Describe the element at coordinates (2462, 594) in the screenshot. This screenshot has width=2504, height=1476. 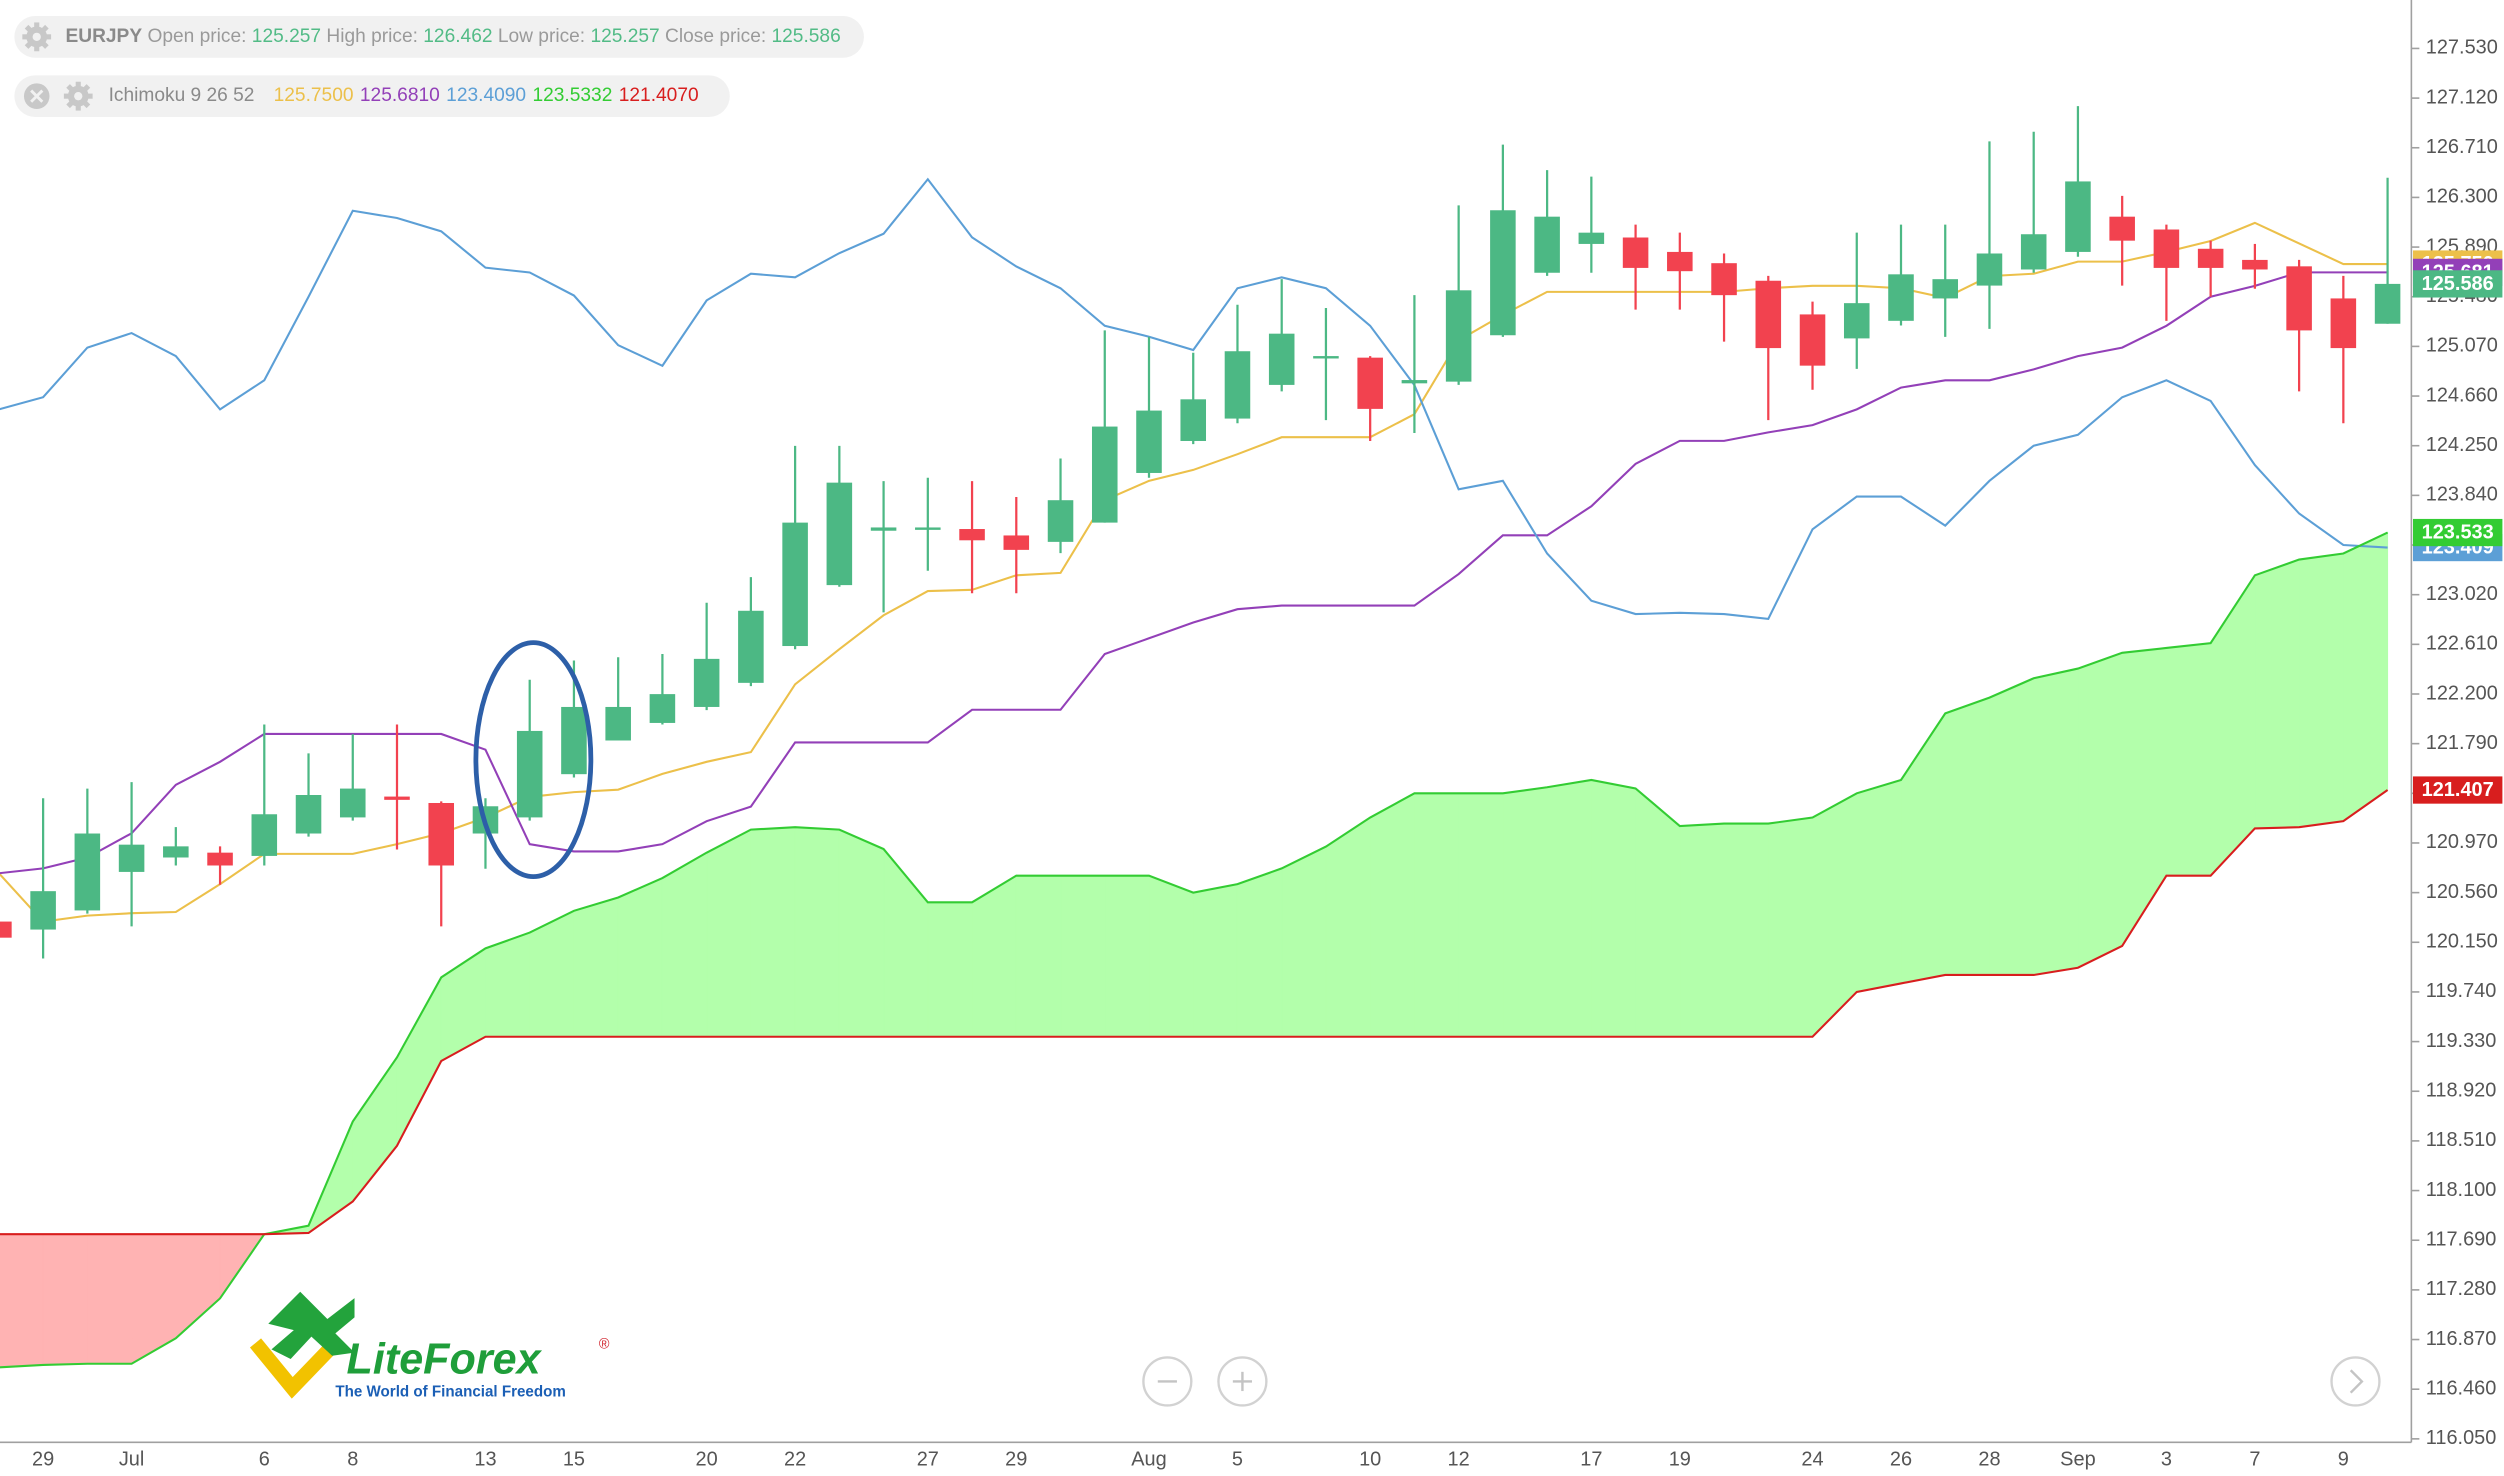
I see `y-tick-label: 123.020` at that location.